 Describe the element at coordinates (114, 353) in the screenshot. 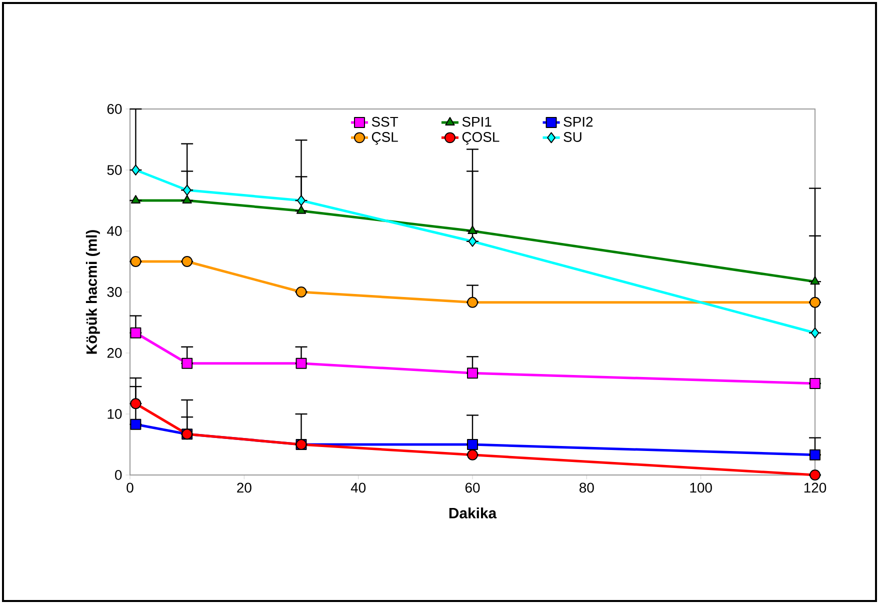

I see `y-tick-label: 20` at that location.